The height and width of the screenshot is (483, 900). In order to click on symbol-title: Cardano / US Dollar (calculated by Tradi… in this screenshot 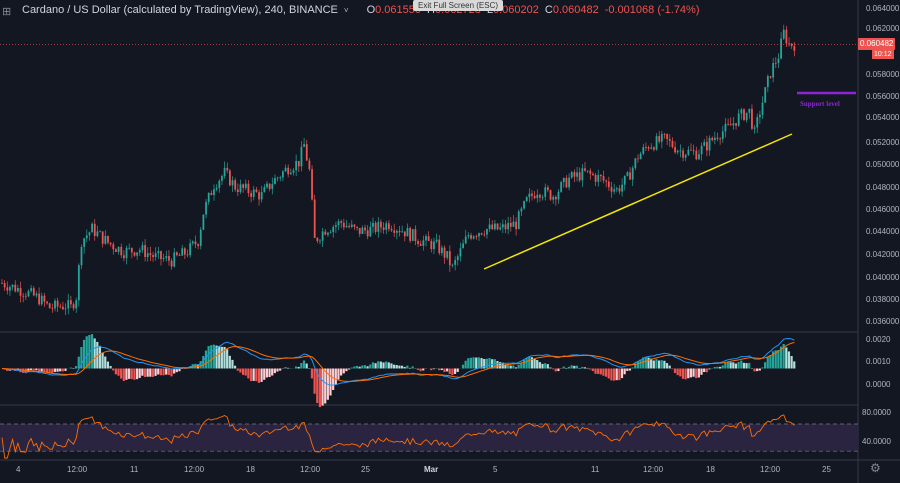, I will do `click(180, 10)`.